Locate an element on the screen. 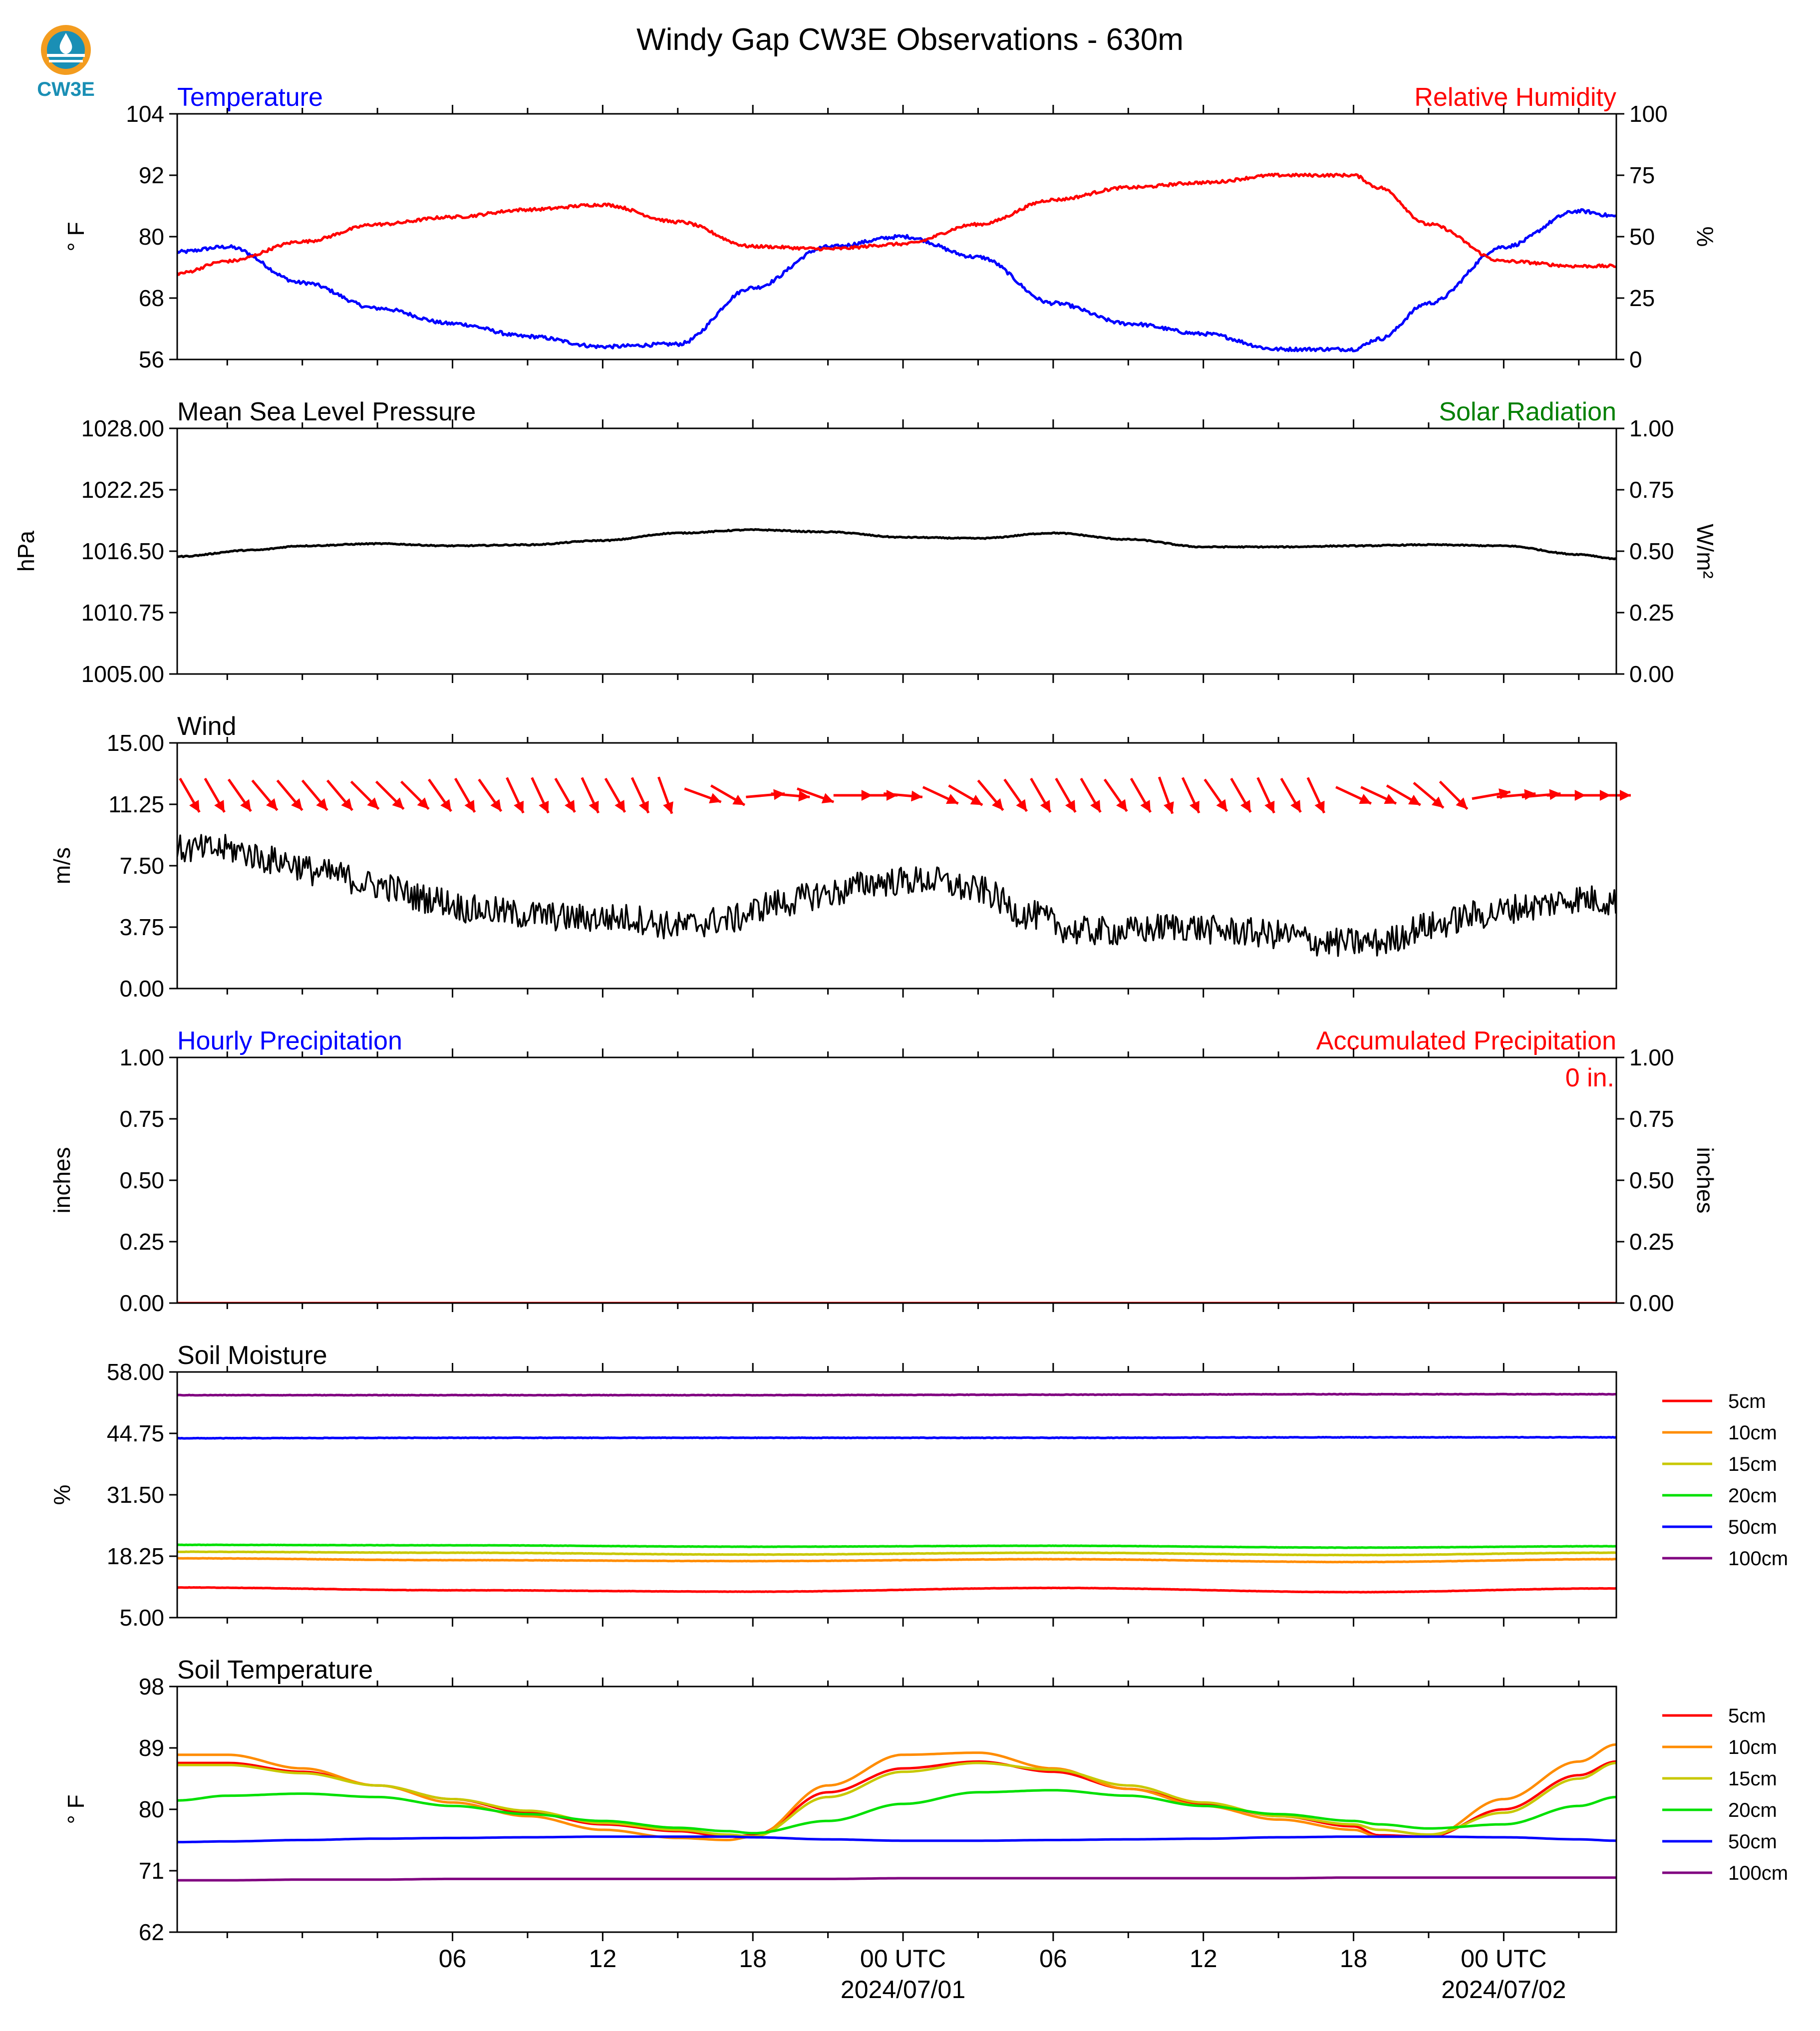 The image size is (1820, 2031). panel-wind: Wind 15.00 11.25 7.50 3.75 0.00 m/s is located at coordinates (840, 857).